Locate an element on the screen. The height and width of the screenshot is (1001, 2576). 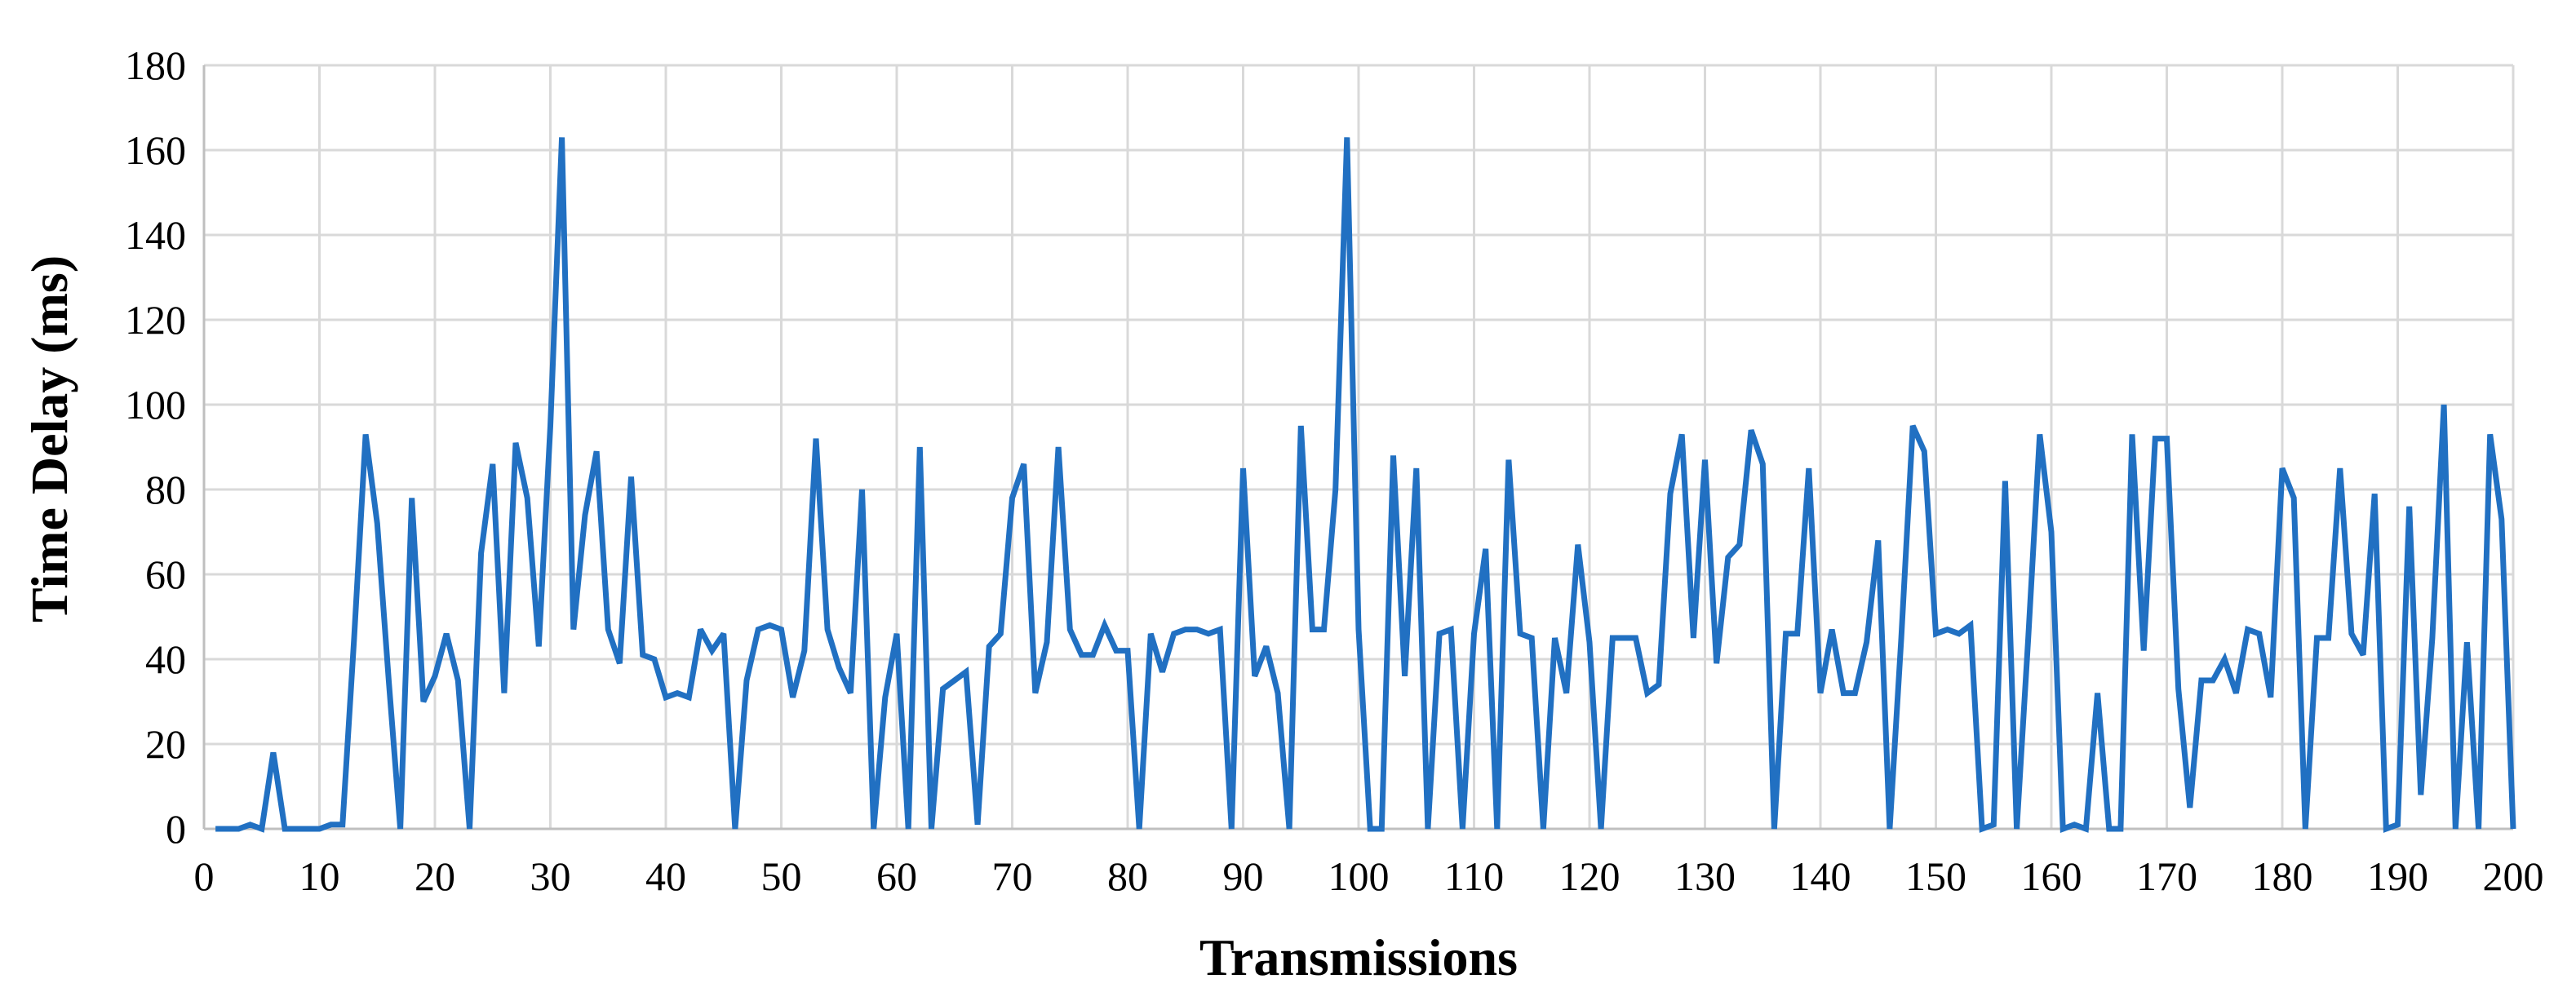
x-tick-label: 0 is located at coordinates (204, 876).